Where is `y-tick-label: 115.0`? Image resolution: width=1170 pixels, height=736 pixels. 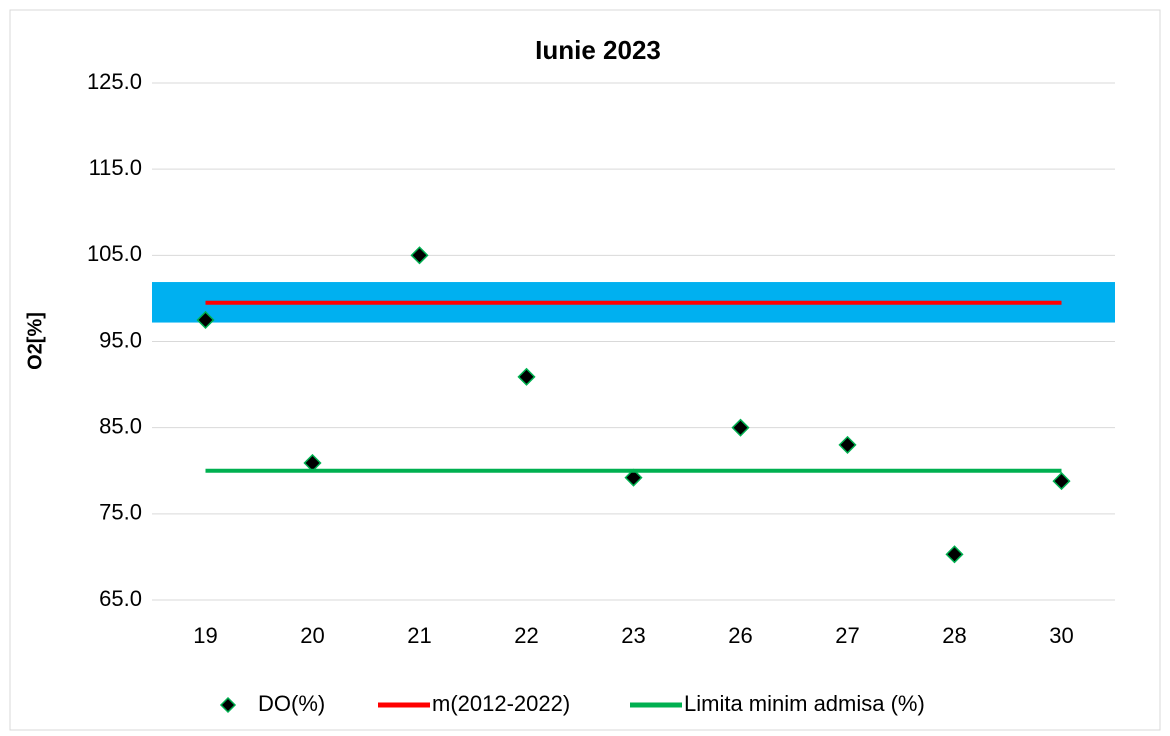
y-tick-label: 115.0 is located at coordinates (115, 167).